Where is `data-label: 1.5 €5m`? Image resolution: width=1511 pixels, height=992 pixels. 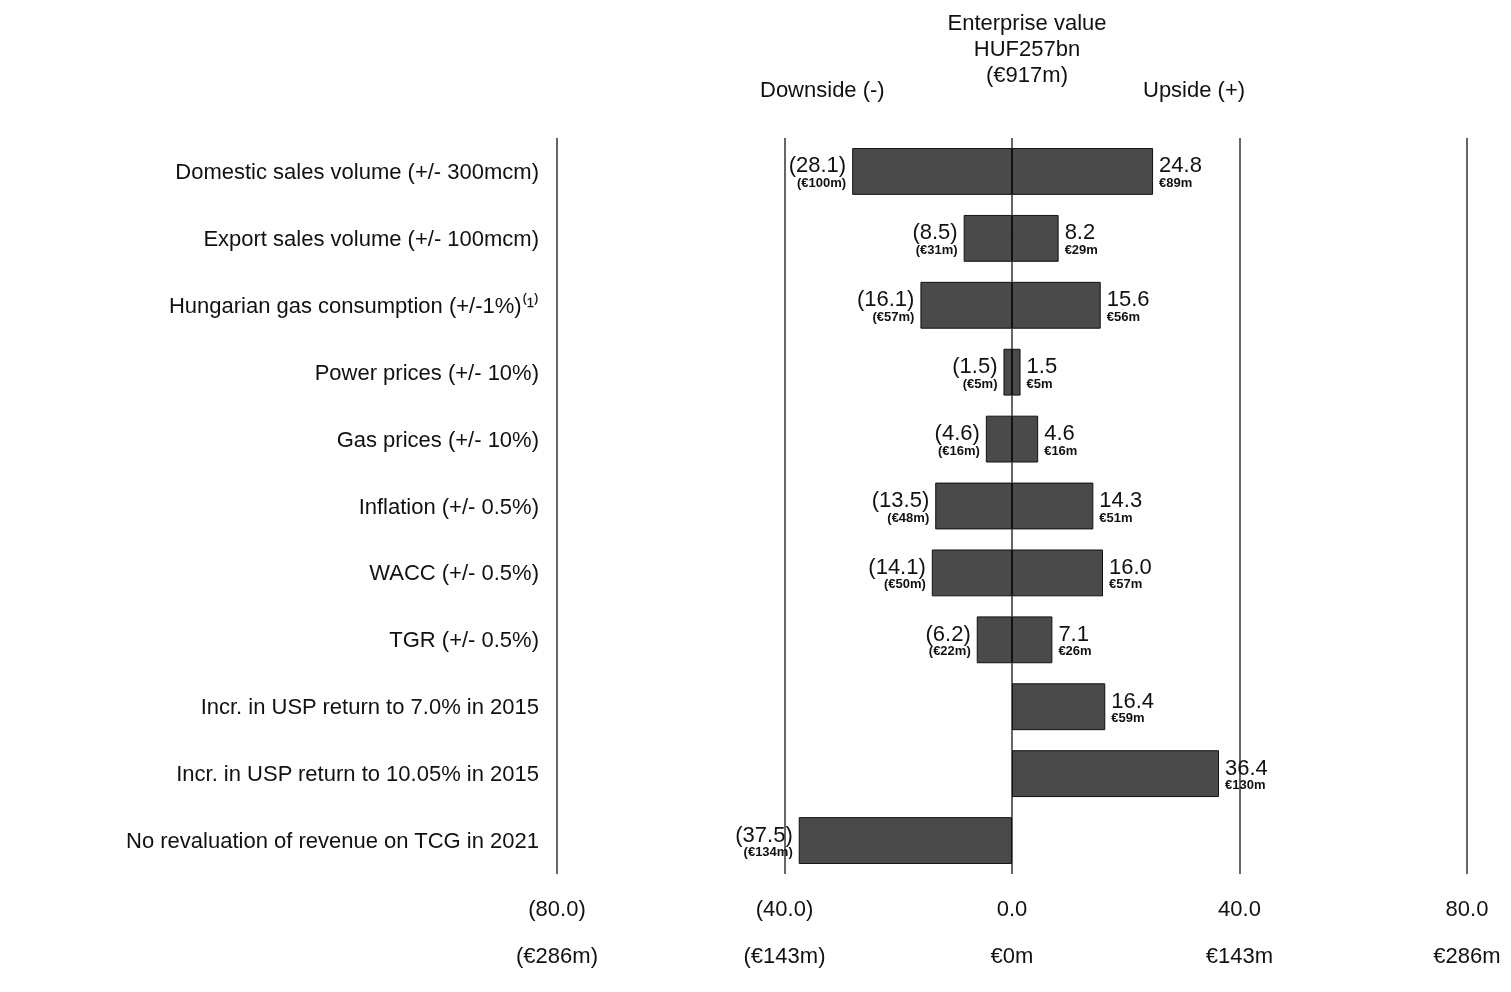
data-label: 1.5 €5m is located at coordinates (1042, 372).